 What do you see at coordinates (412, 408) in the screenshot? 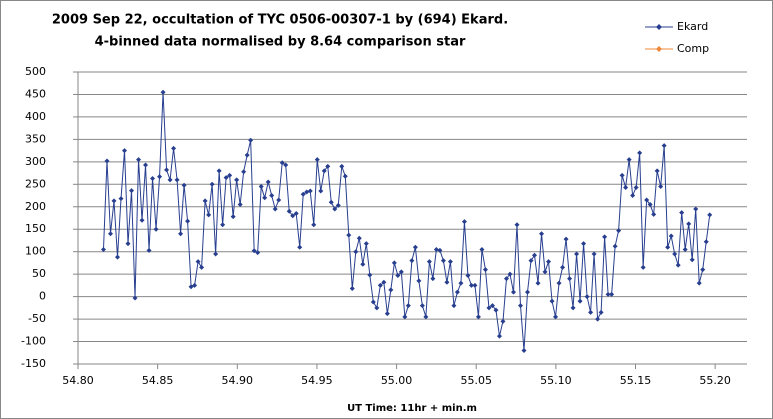
I see `x-axis-title: UT Time: 11hr + min.m` at bounding box center [412, 408].